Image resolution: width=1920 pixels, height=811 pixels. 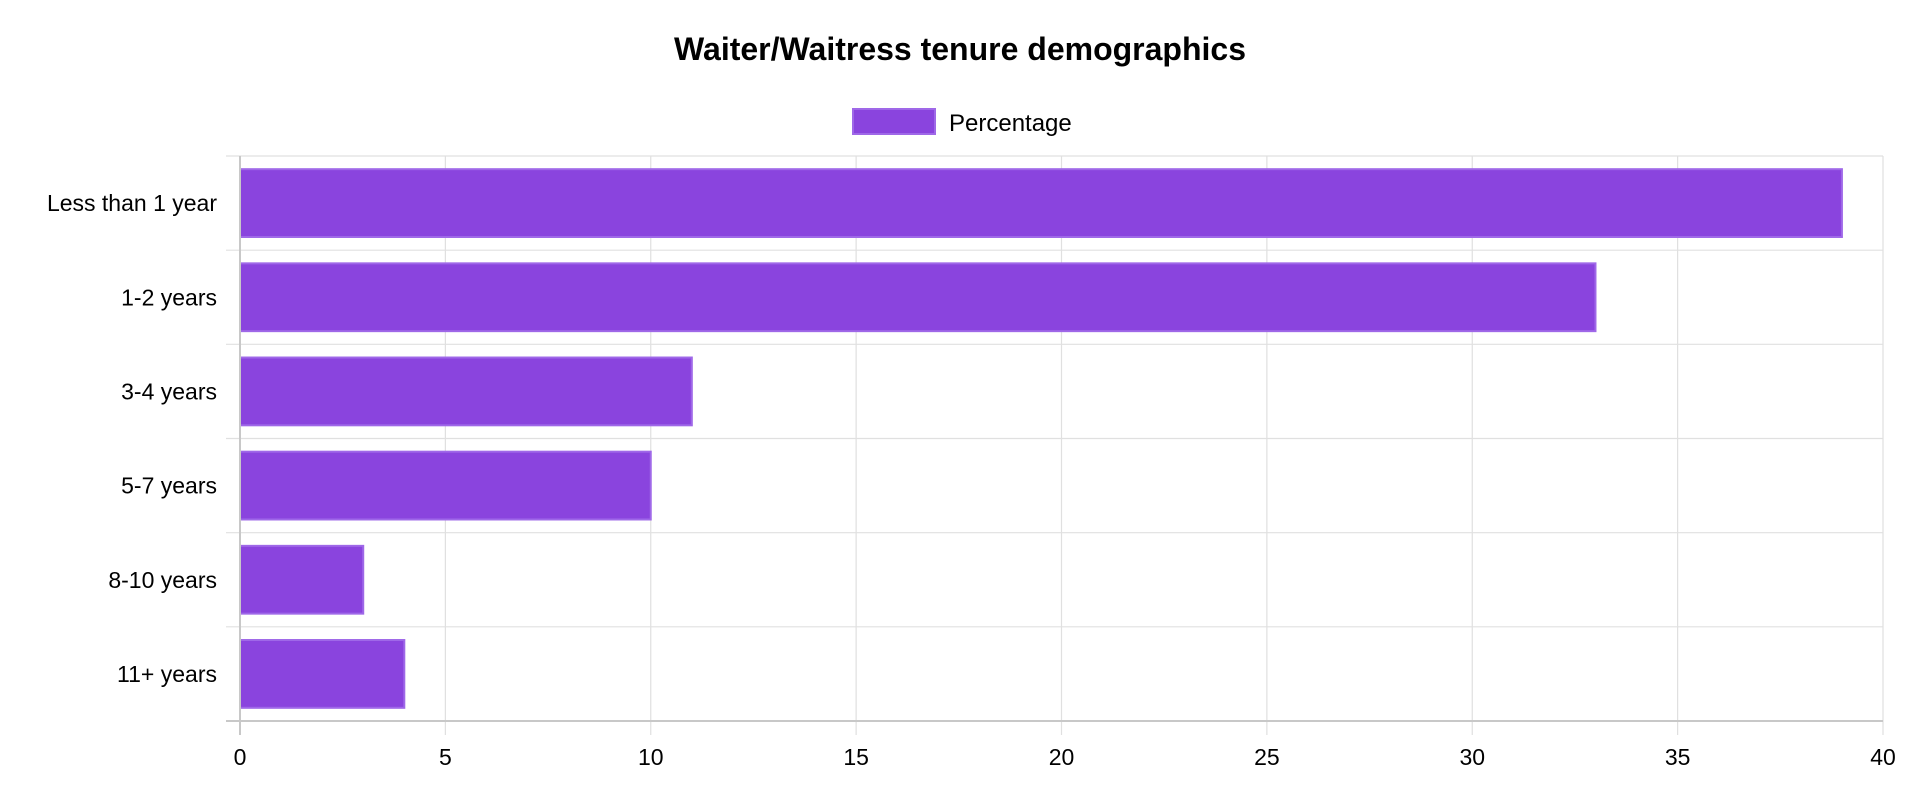 I want to click on x-tick-label: 35, so click(x=1678, y=757).